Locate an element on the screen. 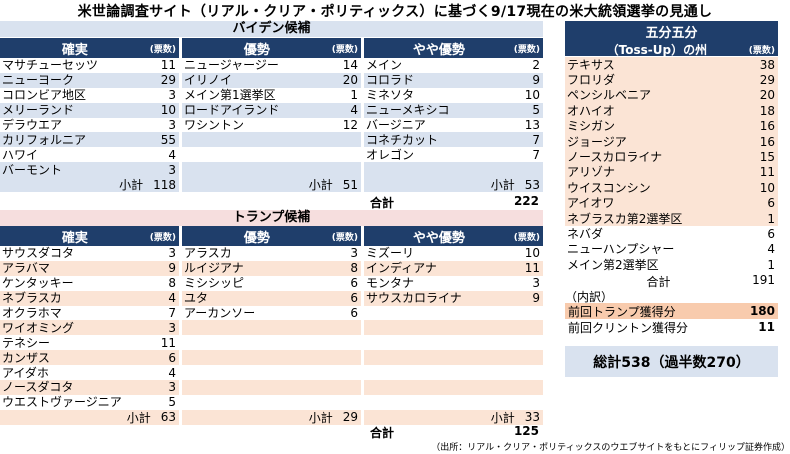 The height and width of the screenshot is (454, 790). table-row: ワシントン 12 is located at coordinates (271, 125).